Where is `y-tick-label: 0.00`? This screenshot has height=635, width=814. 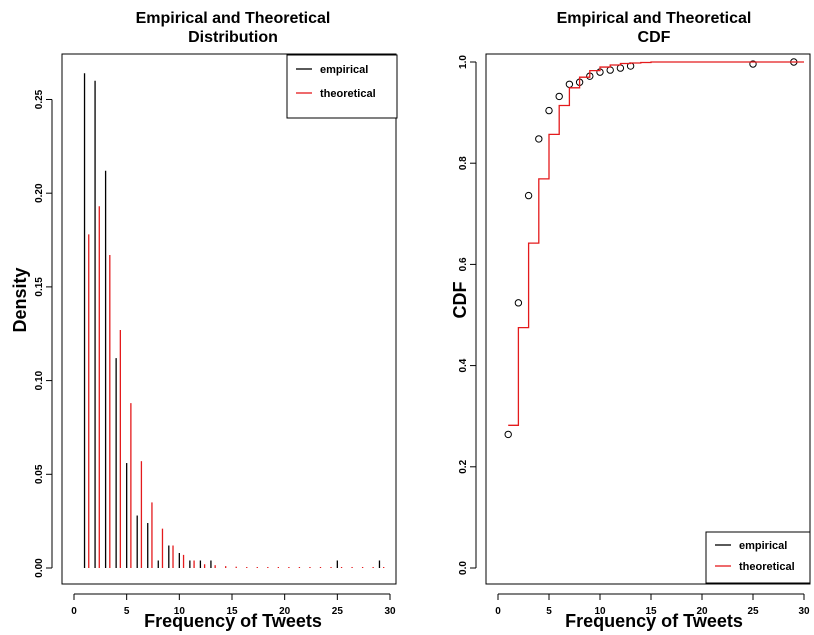 y-tick-label: 0.00 is located at coordinates (39, 568).